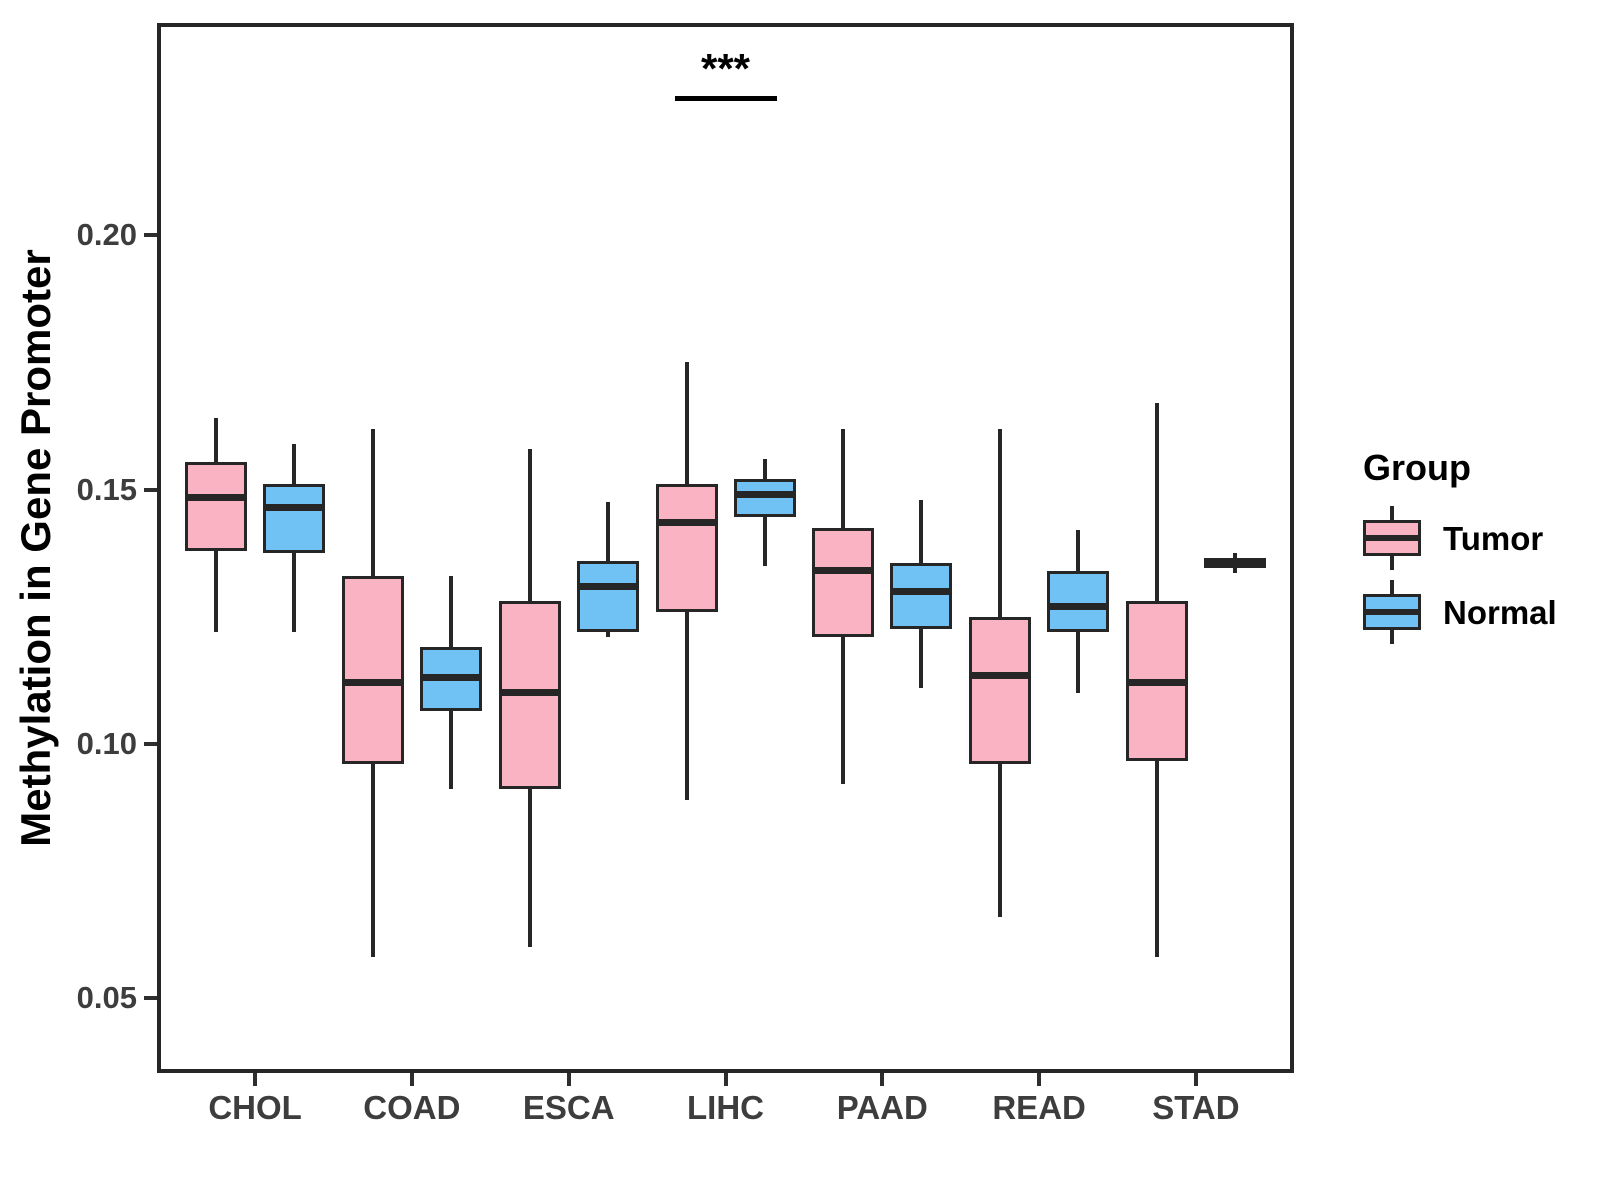  I want to click on x-tick-label: CHOL, so click(255, 1107).